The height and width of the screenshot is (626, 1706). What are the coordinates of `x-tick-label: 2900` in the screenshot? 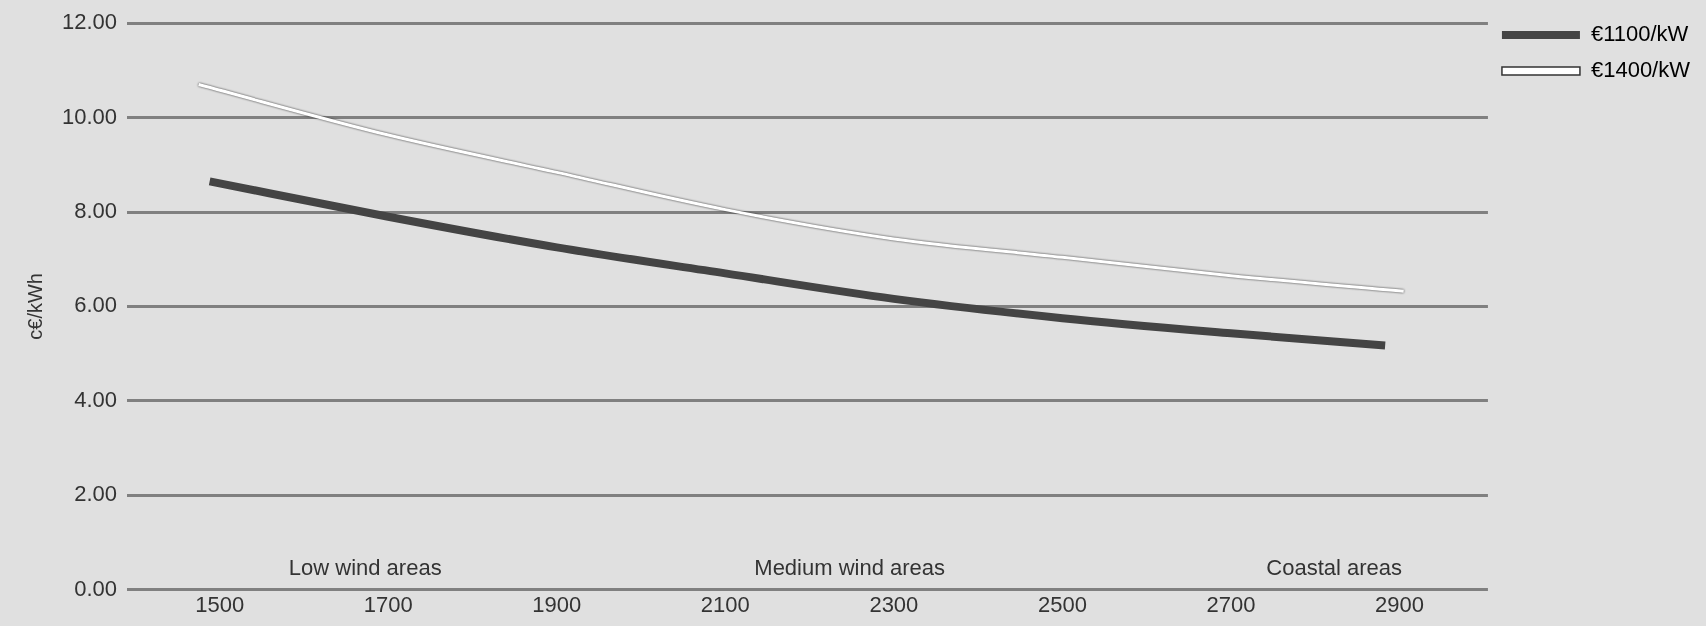 It's located at (1399, 604).